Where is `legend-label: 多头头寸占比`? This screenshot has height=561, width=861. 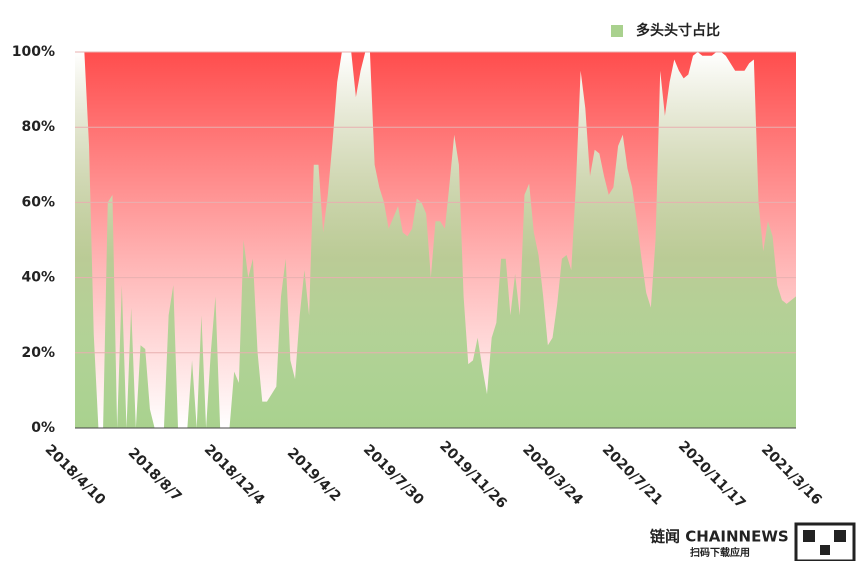
legend-label: 多头头寸占比 is located at coordinates (678, 30).